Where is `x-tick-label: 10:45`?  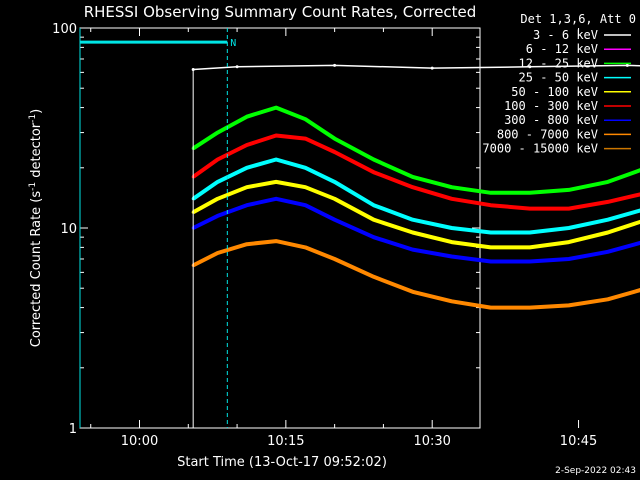
x-tick-label: 10:45 is located at coordinates (578, 441).